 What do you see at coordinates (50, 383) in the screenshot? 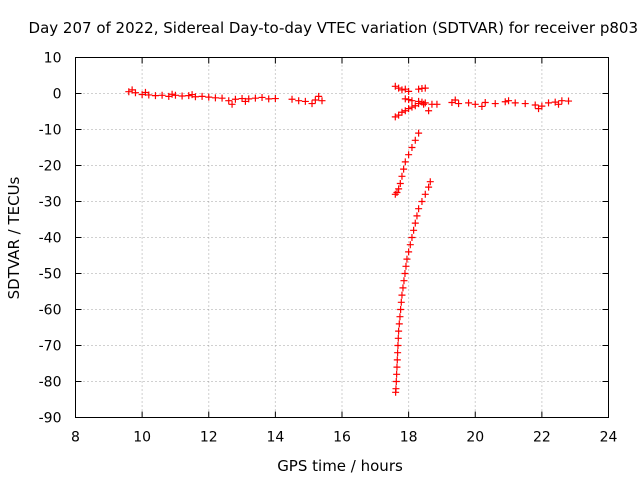
I see `y-tick-label: -80` at bounding box center [50, 383].